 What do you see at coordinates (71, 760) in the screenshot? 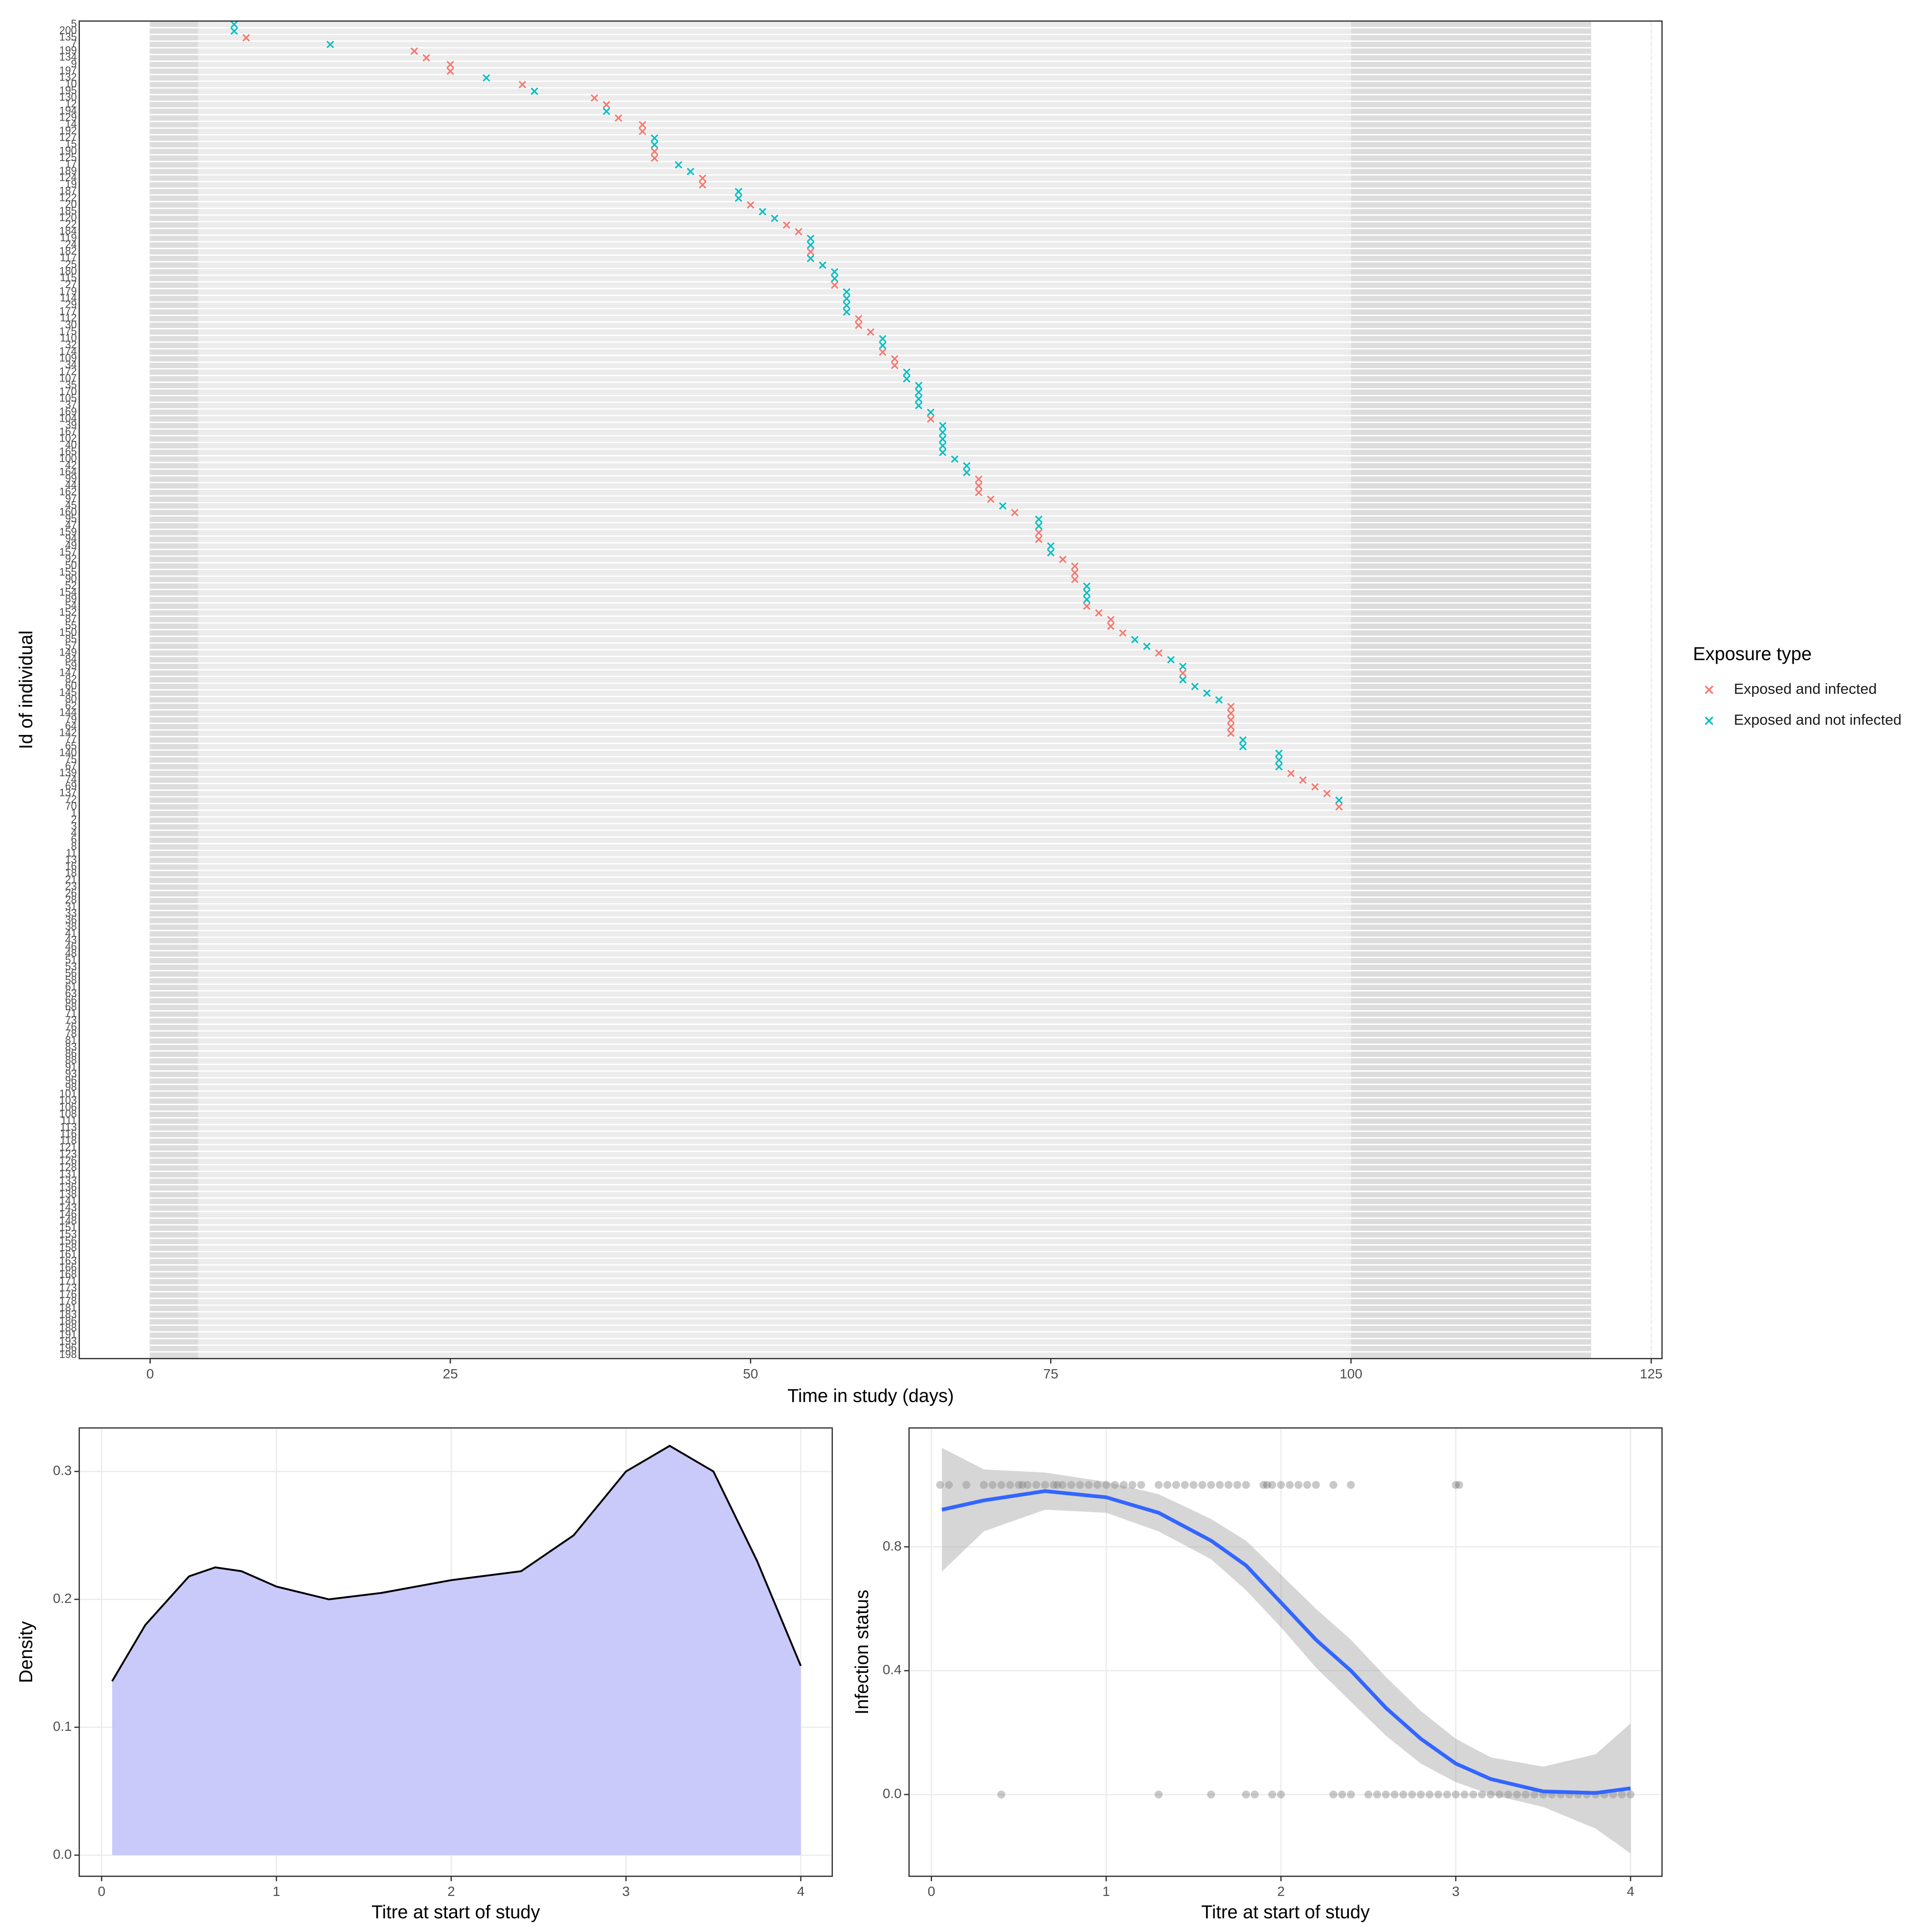
I see `row-label: 75` at bounding box center [71, 760].